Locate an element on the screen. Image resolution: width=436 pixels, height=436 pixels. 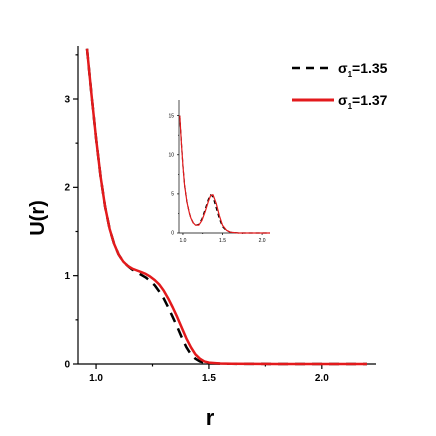
inset-y-tick-label: 0 is located at coordinates (172, 234).